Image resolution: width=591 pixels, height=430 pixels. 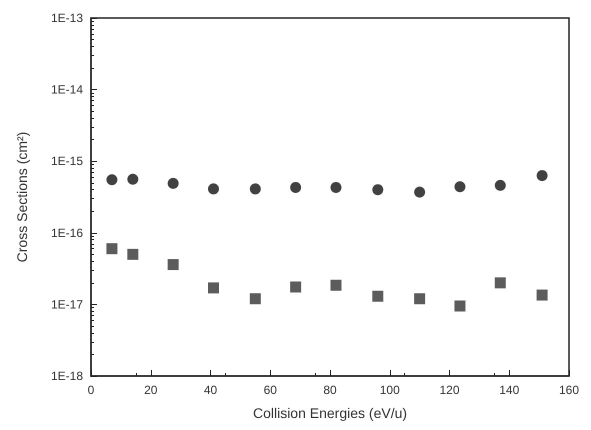 What do you see at coordinates (67, 161) in the screenshot?
I see `y-tick-label: 1E-15` at bounding box center [67, 161].